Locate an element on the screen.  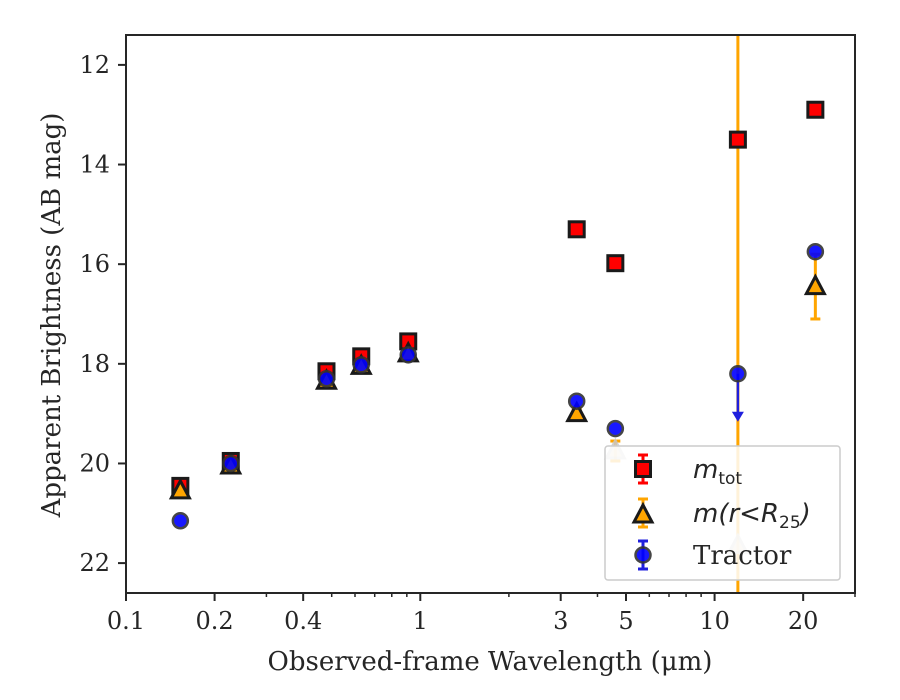
legend-box is located at coordinates (722, 513).